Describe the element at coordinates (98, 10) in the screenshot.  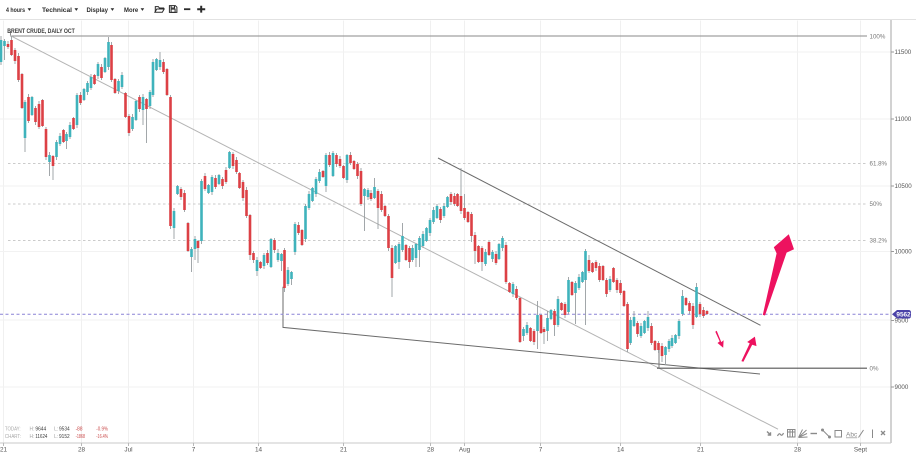
I see `svg-text: Display` at that location.